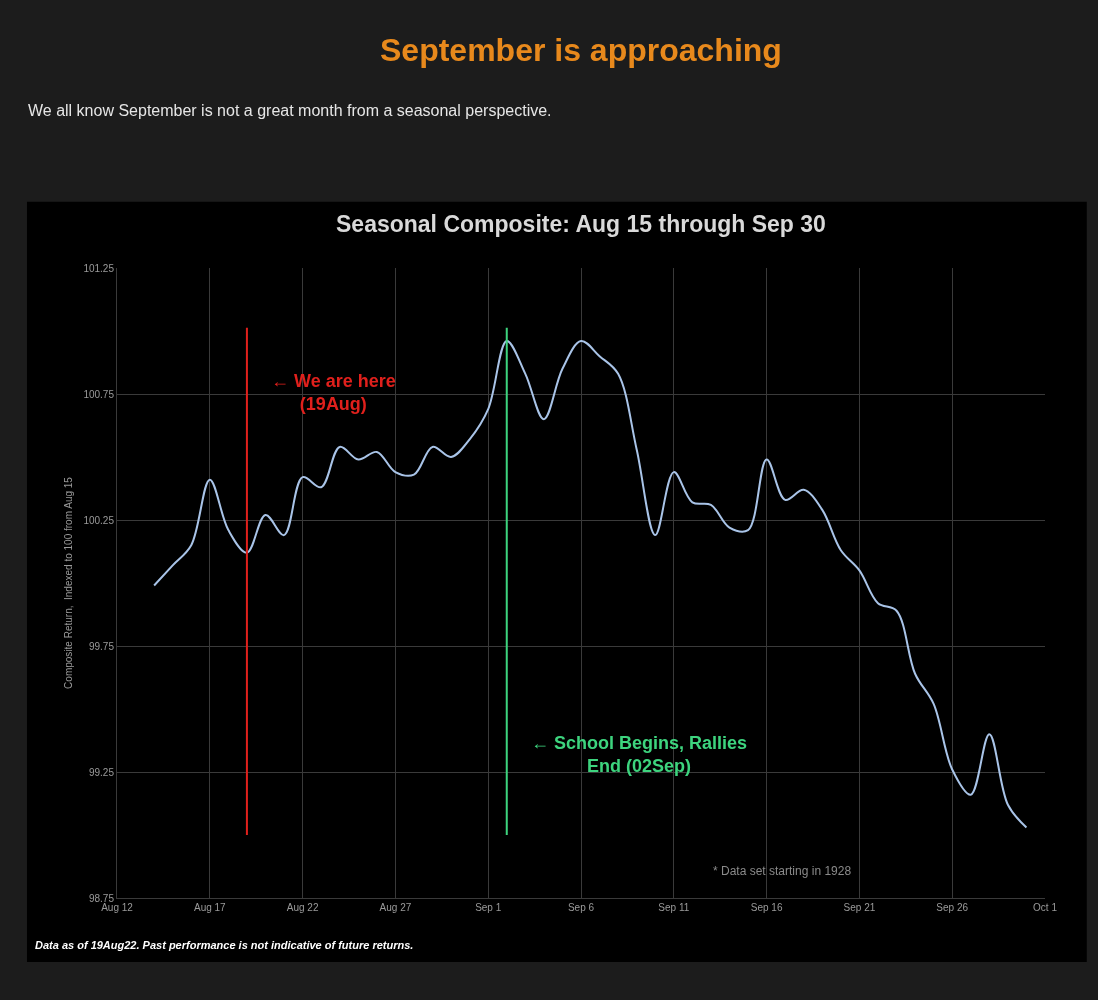  What do you see at coordinates (488, 907) in the screenshot?
I see `x-tick-label: Sep 1` at bounding box center [488, 907].